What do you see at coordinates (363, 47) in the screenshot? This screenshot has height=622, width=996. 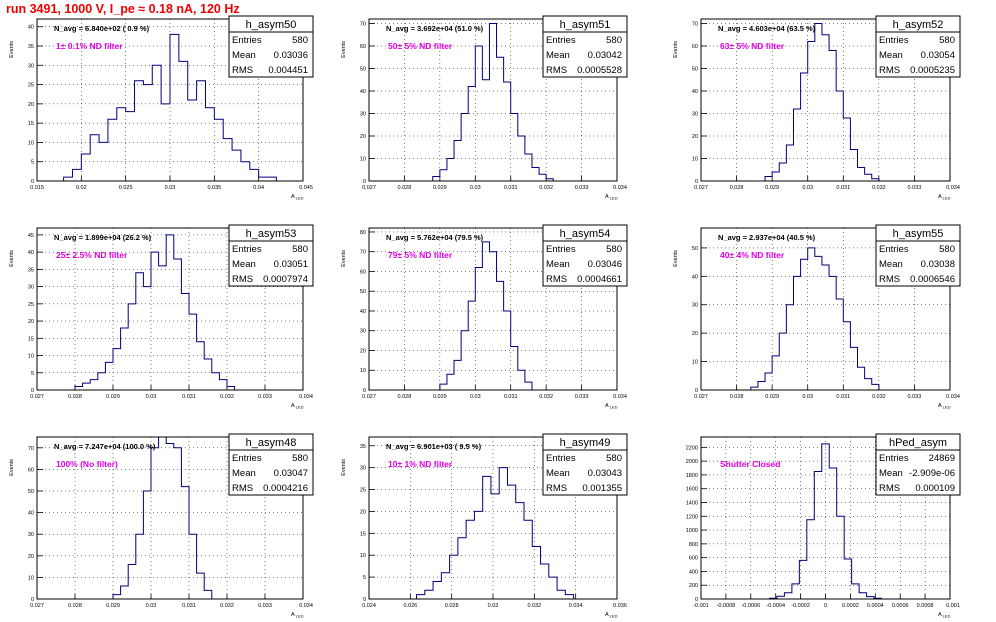 I see `y-tick-label: 60` at bounding box center [363, 47].